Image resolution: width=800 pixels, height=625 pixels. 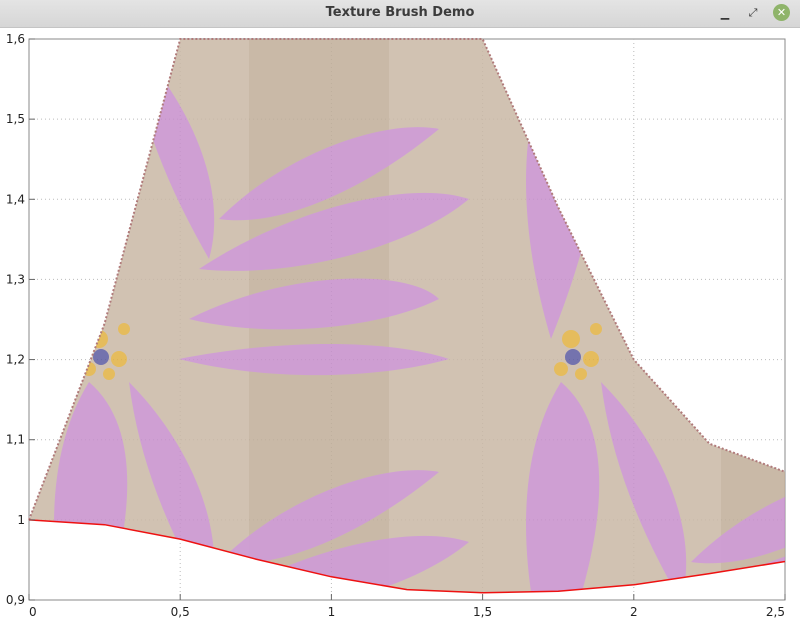 What do you see at coordinates (407, 606) in the screenshot?
I see `x-axis: 0 0,5 1 1,5 2 2,5` at bounding box center [407, 606].